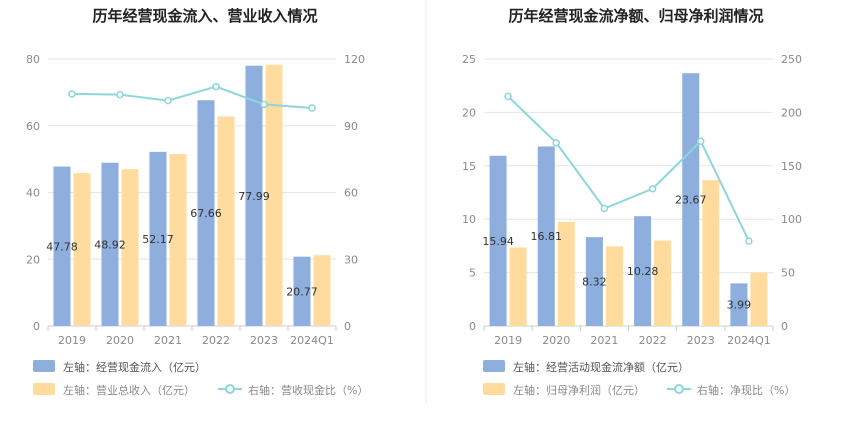 This screenshot has width=850, height=440. Describe the element at coordinates (494, 366) in the screenshot. I see `legend-swatch-net-cash` at that location.